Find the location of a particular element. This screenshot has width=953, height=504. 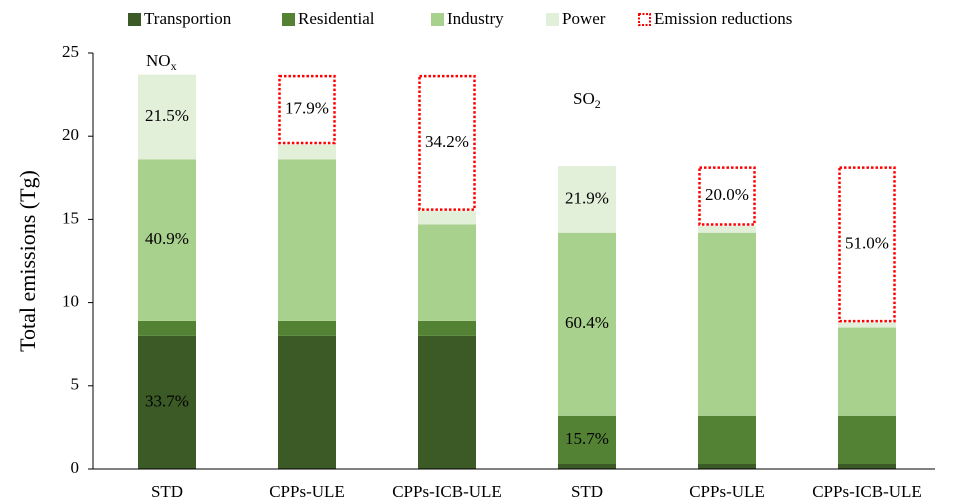

share-label: 21.5% is located at coordinates (167, 115).